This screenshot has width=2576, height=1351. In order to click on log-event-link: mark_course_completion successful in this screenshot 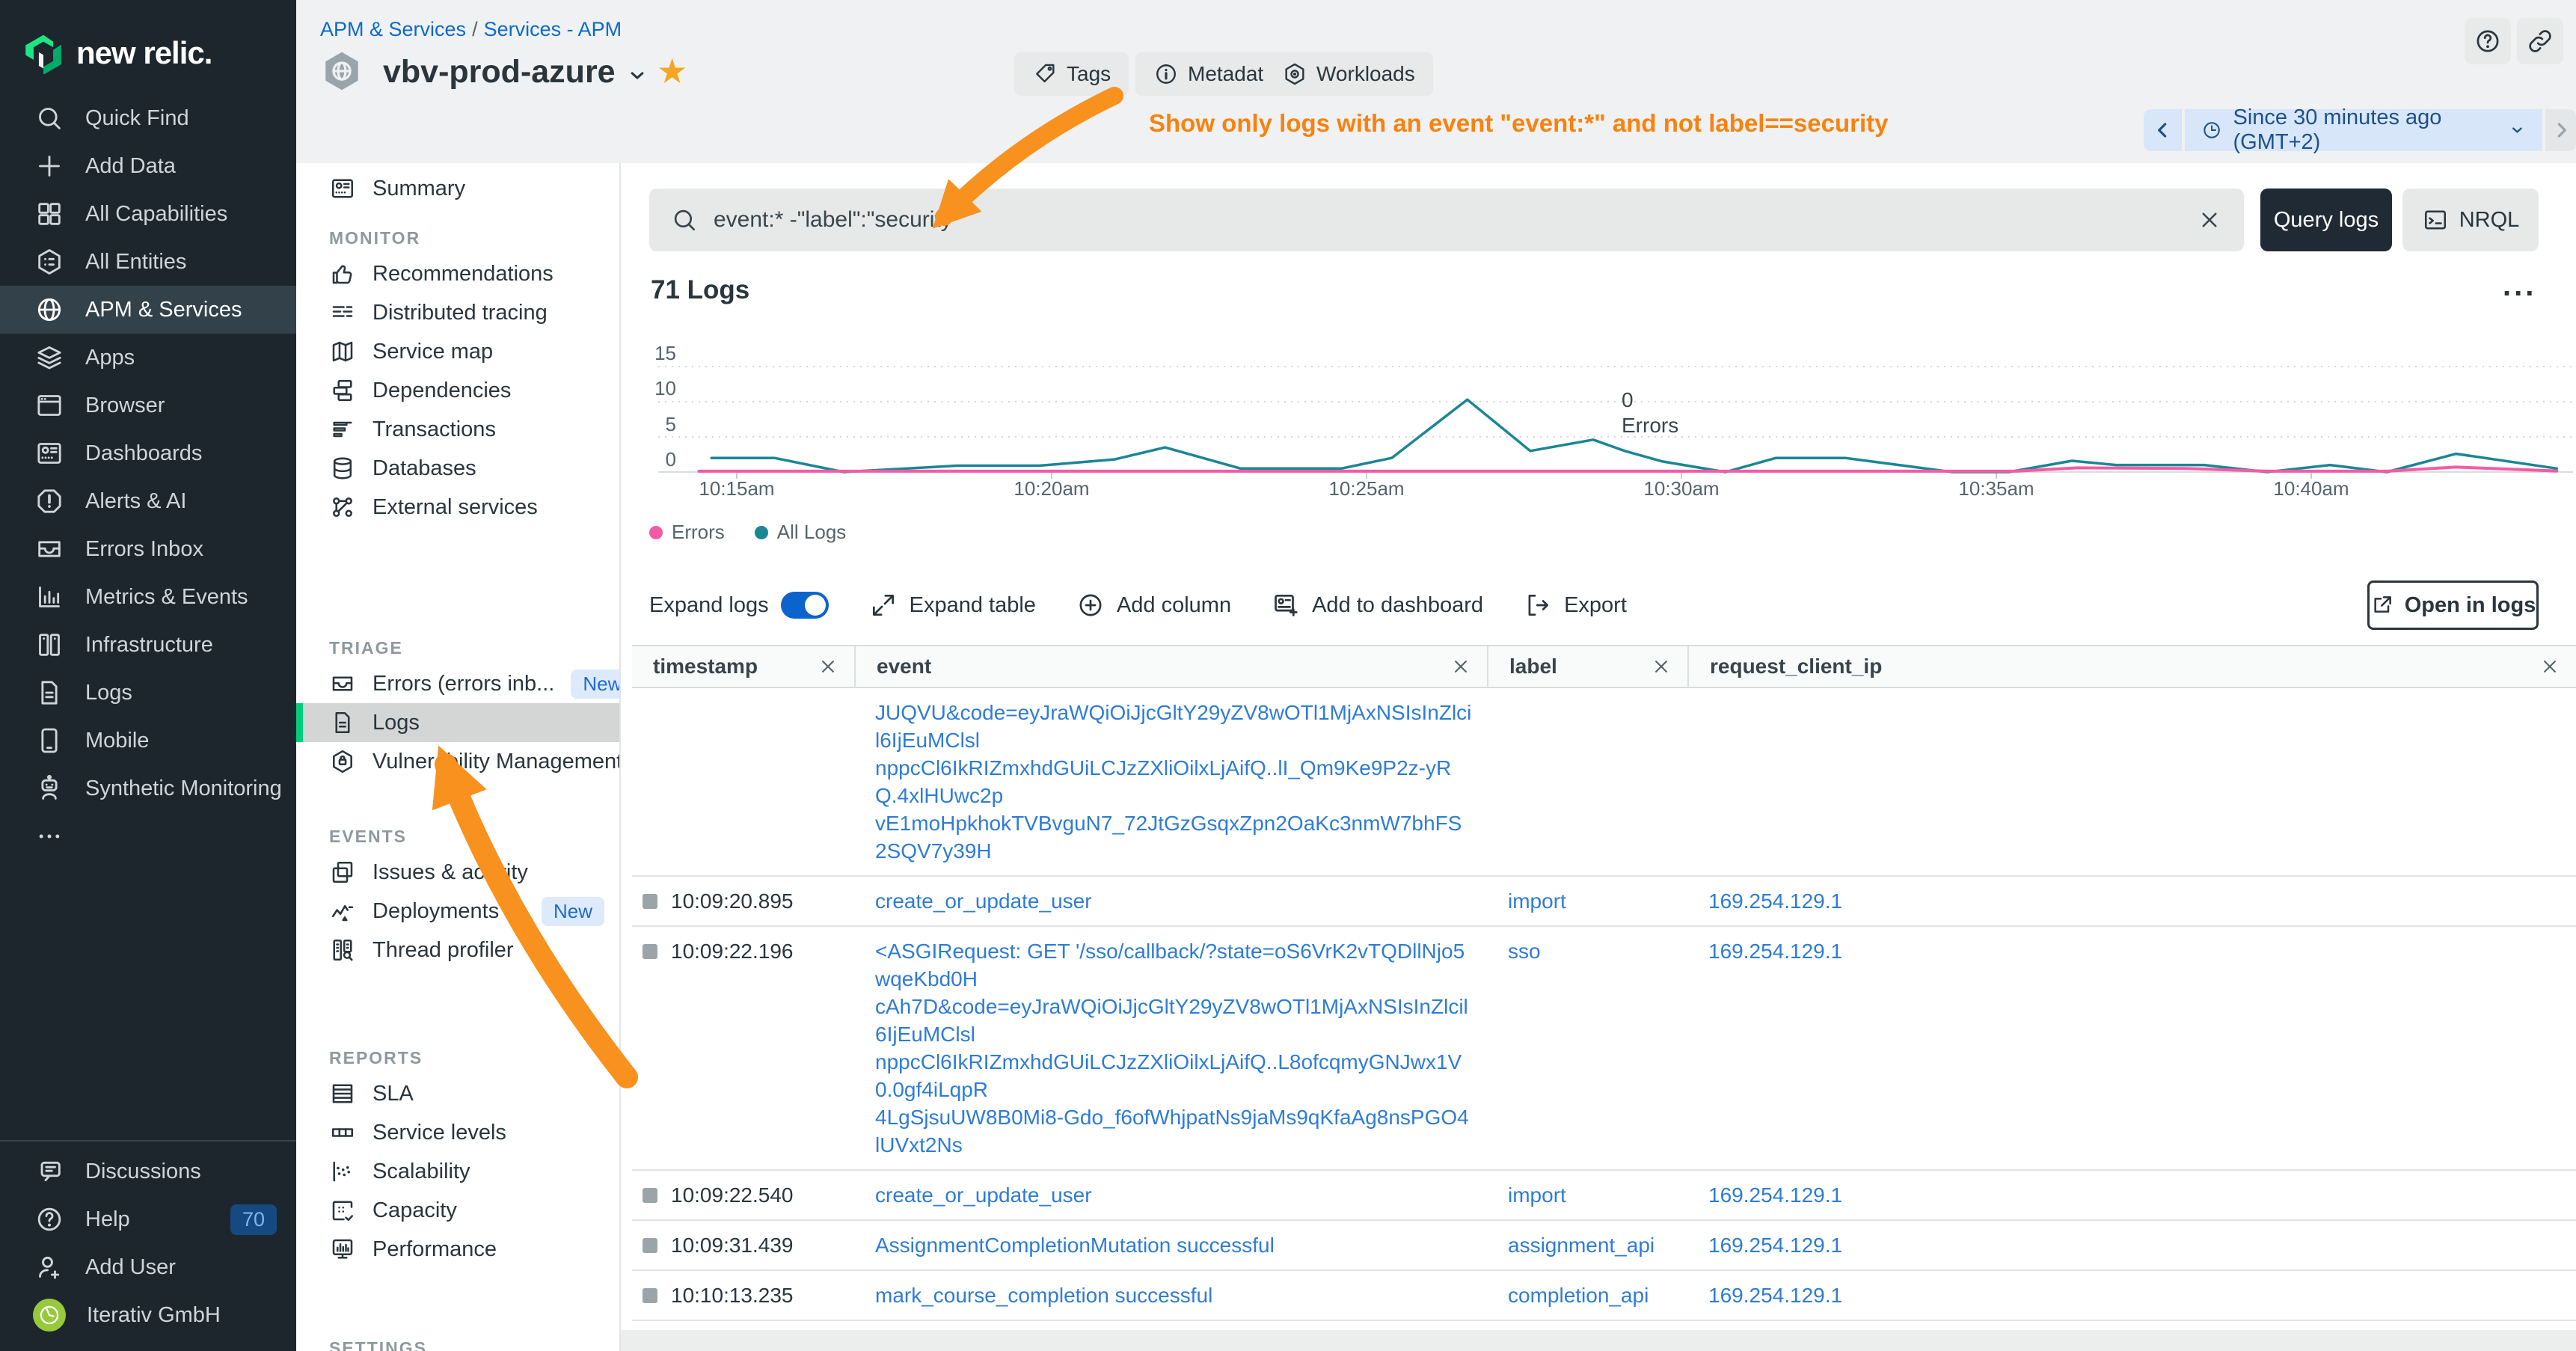, I will do `click(1044, 1295)`.